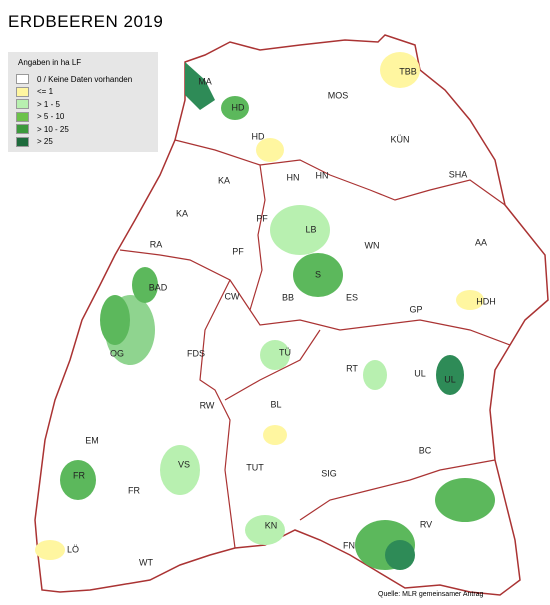 The image size is (550, 605). I want to click on legend-label: 0 / Keine Daten vorhanden, so click(85, 79).